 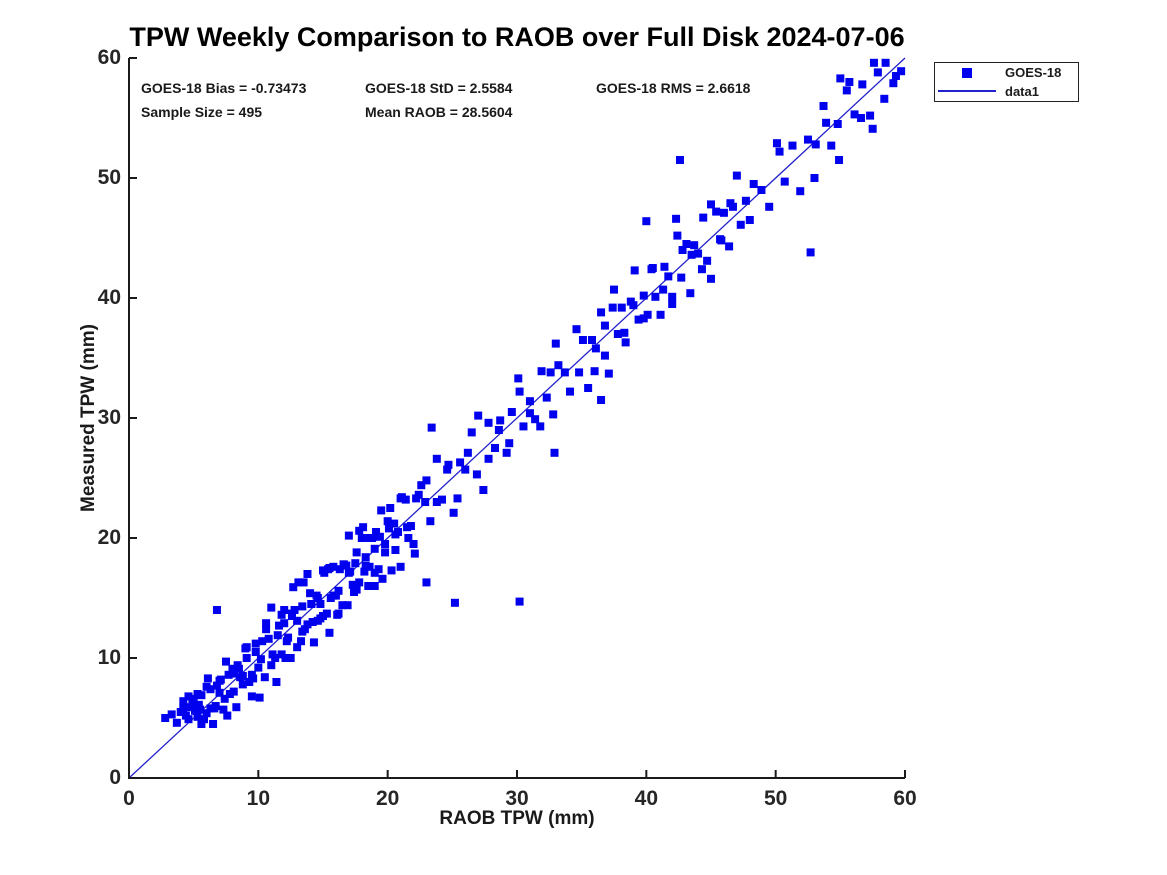 What do you see at coordinates (775, 798) in the screenshot?
I see `x-tick-label: 50` at bounding box center [775, 798].